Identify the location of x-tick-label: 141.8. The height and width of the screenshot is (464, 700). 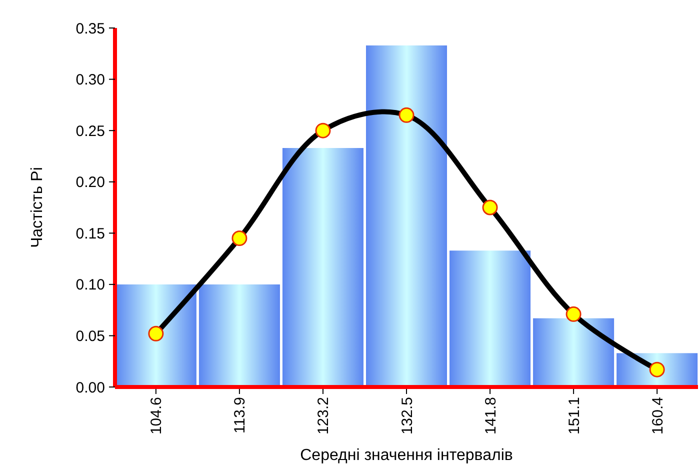
(491, 416).